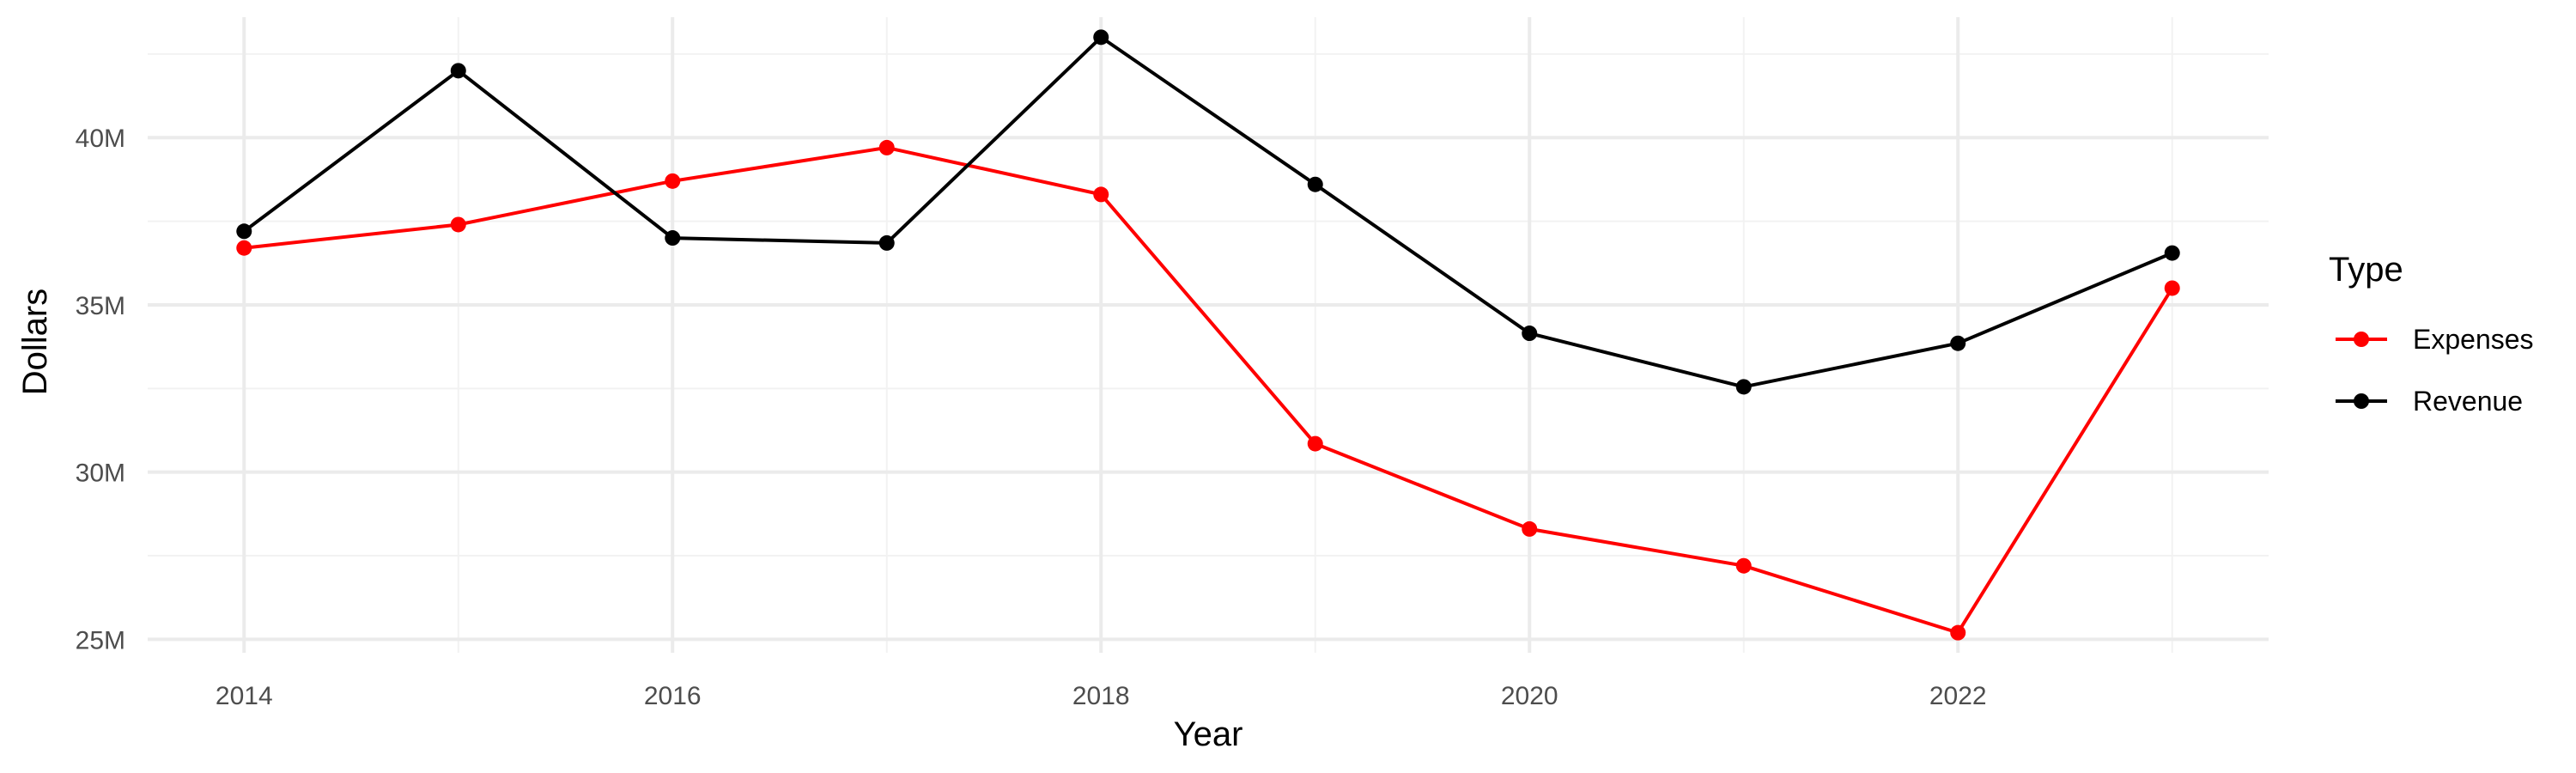  I want to click on y-tick-label: 25M, so click(101, 640).